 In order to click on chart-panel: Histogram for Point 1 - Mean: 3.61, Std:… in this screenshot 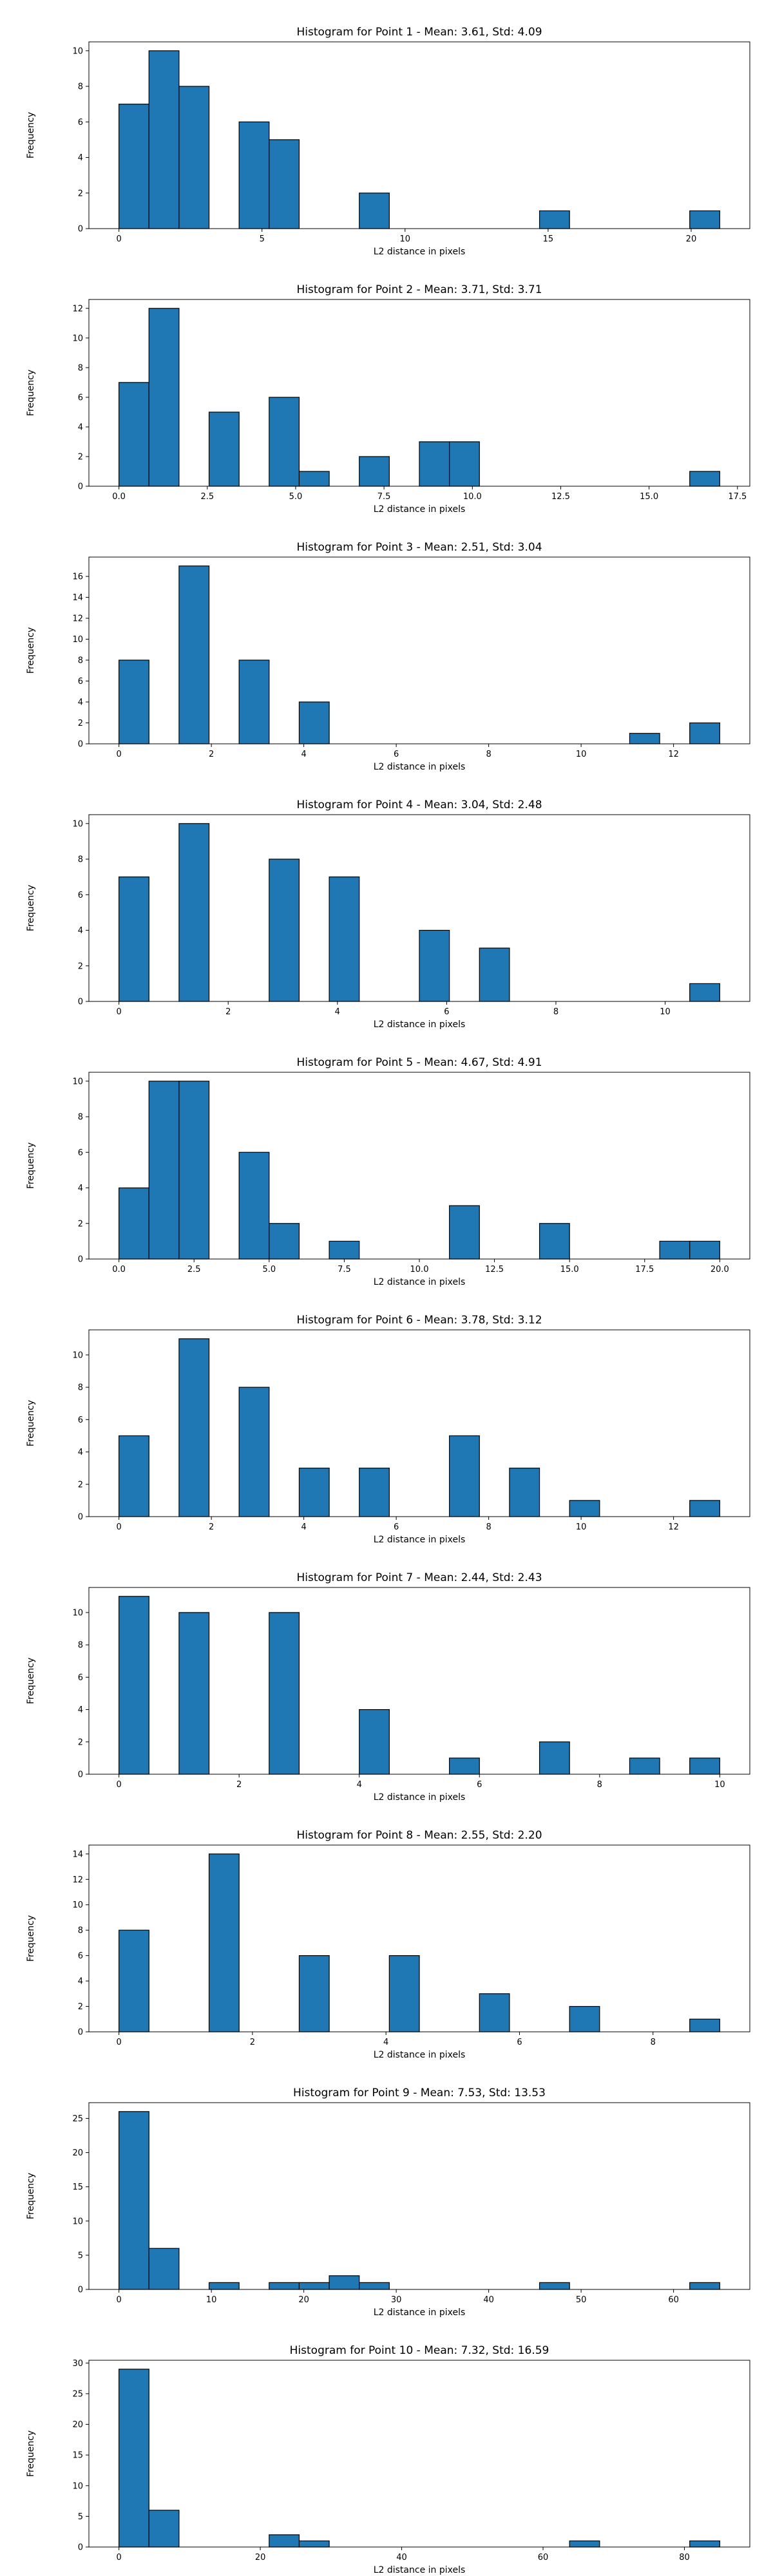, I will do `click(388, 141)`.